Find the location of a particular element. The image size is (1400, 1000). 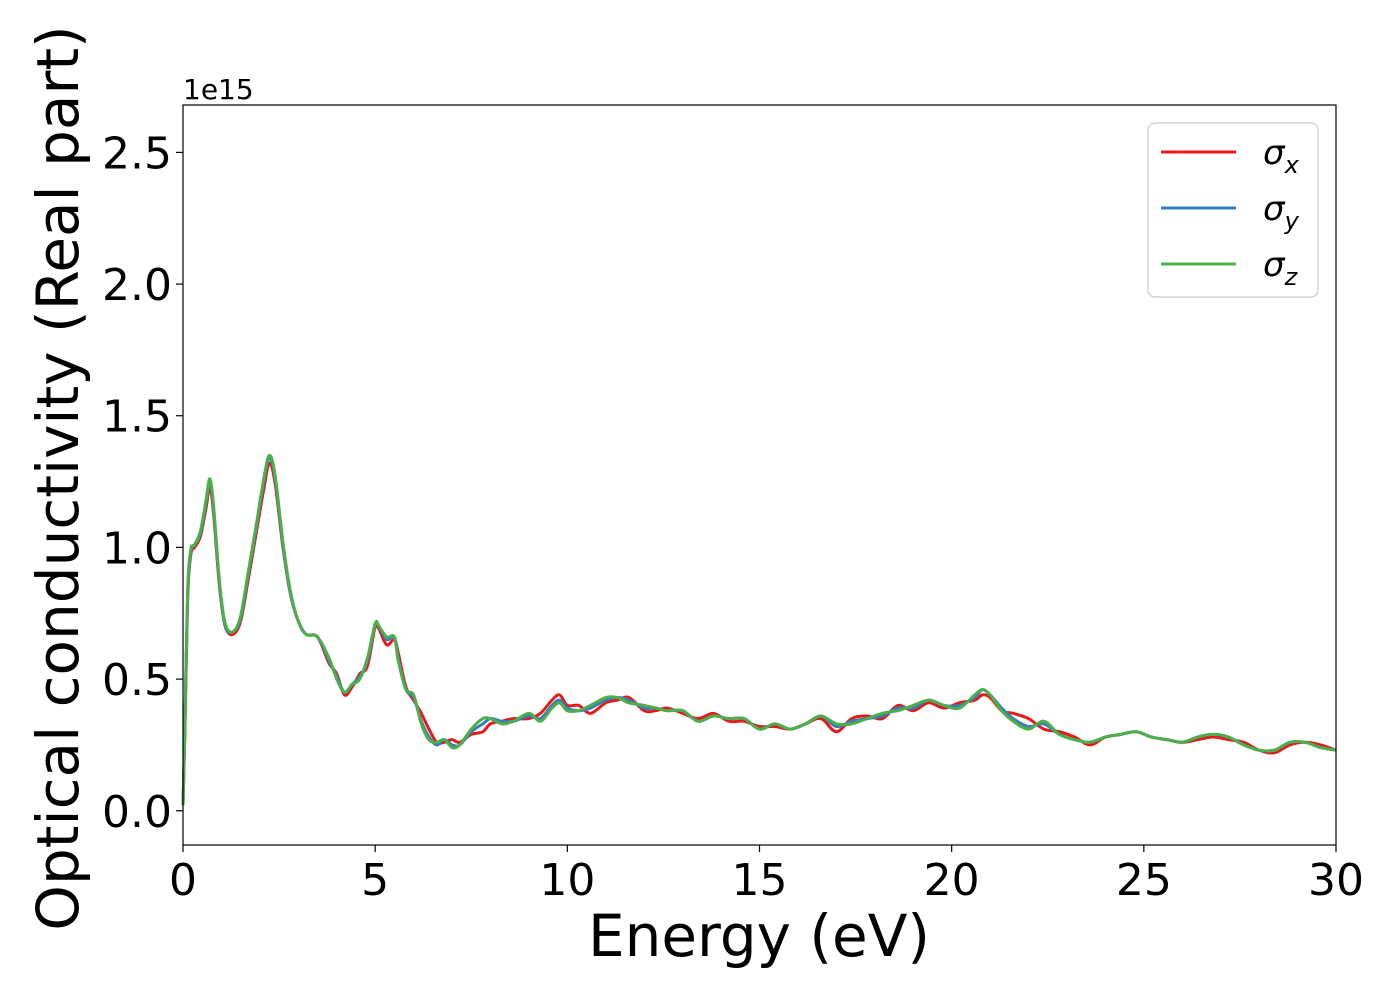

x-tick-label: 20 is located at coordinates (952, 880).